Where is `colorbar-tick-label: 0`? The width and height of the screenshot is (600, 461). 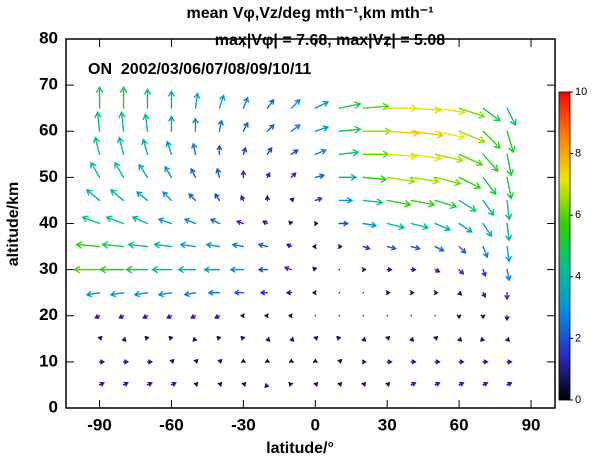 colorbar-tick-label: 0 is located at coordinates (578, 400).